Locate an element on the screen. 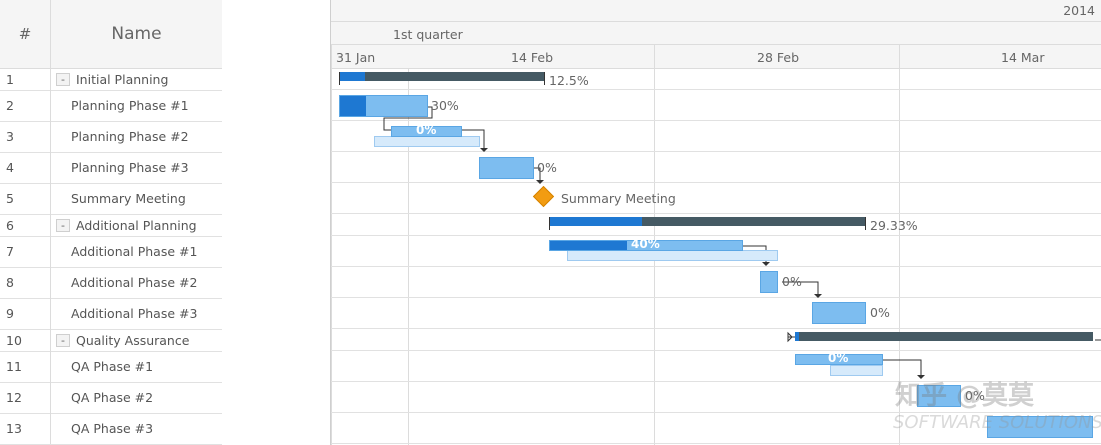 This screenshot has height=445, width=1101. grid-row: 2 Planning Phase #1 is located at coordinates (111, 106).